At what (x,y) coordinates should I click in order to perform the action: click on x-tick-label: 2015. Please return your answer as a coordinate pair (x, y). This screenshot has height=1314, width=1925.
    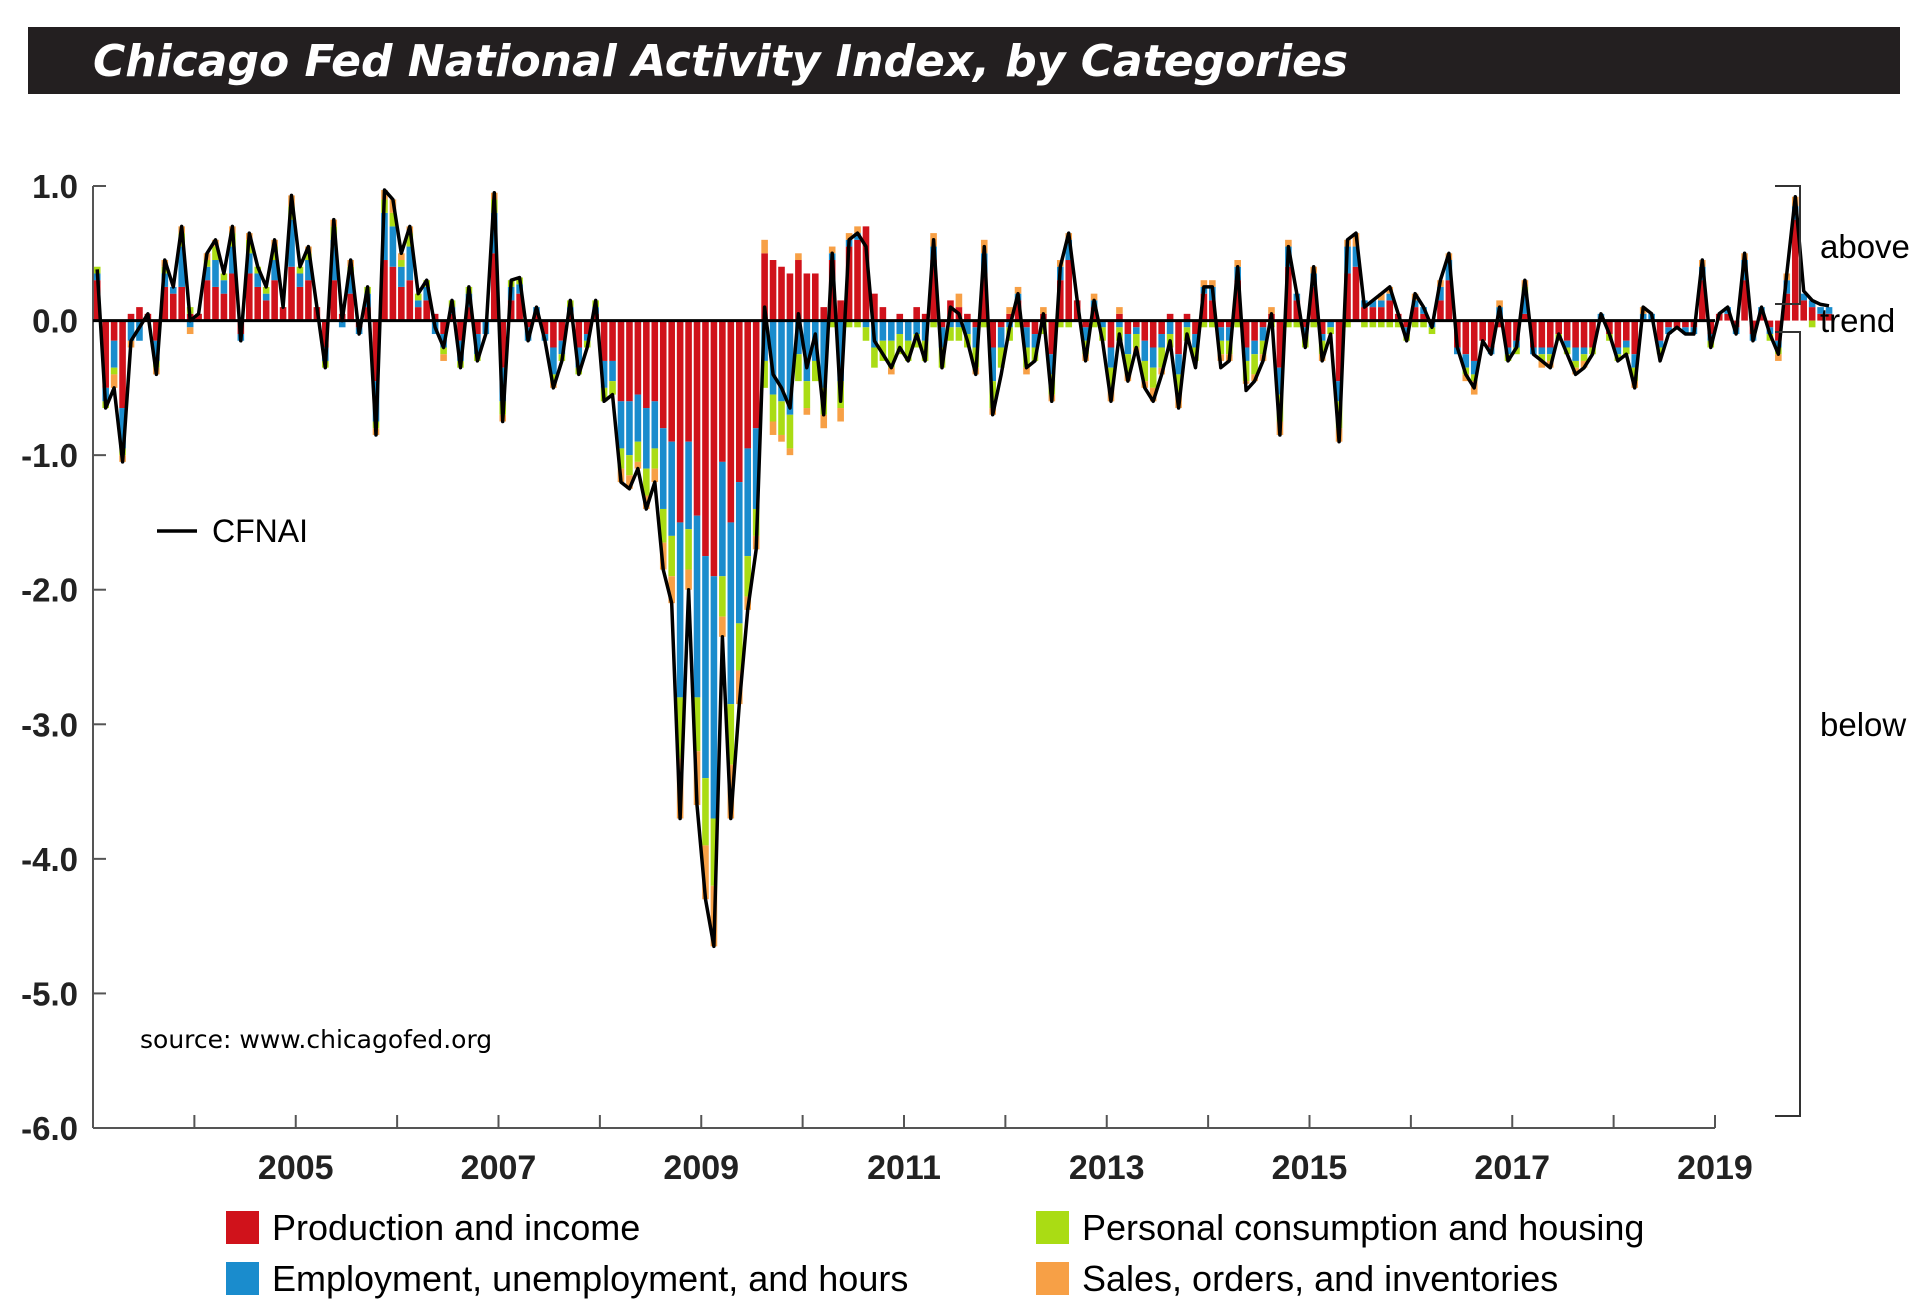
    Looking at the image, I should click on (1310, 1168).